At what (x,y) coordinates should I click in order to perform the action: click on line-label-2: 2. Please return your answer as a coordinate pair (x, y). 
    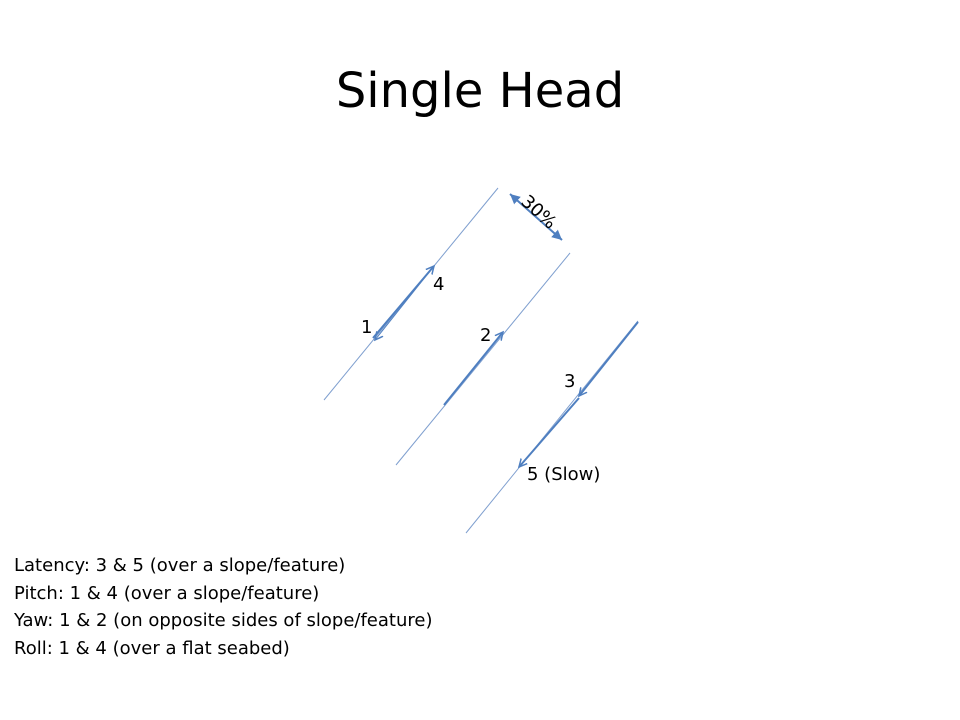
    Looking at the image, I should click on (485, 335).